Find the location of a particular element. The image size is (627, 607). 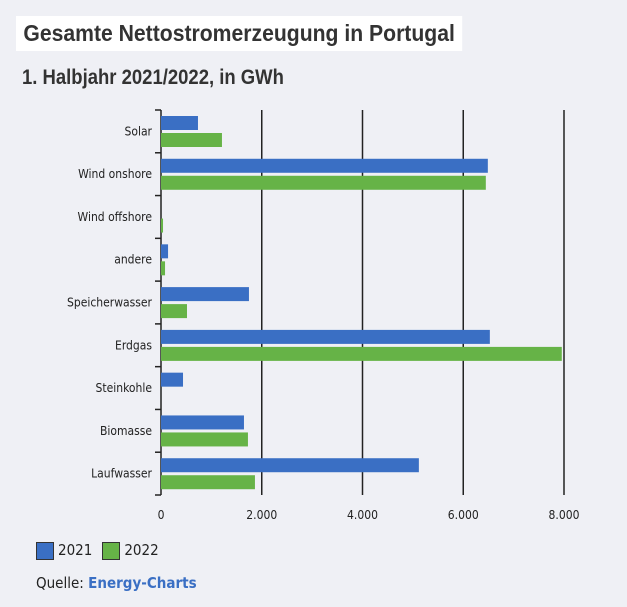

x-tick-label: 6.000 is located at coordinates (463, 515).